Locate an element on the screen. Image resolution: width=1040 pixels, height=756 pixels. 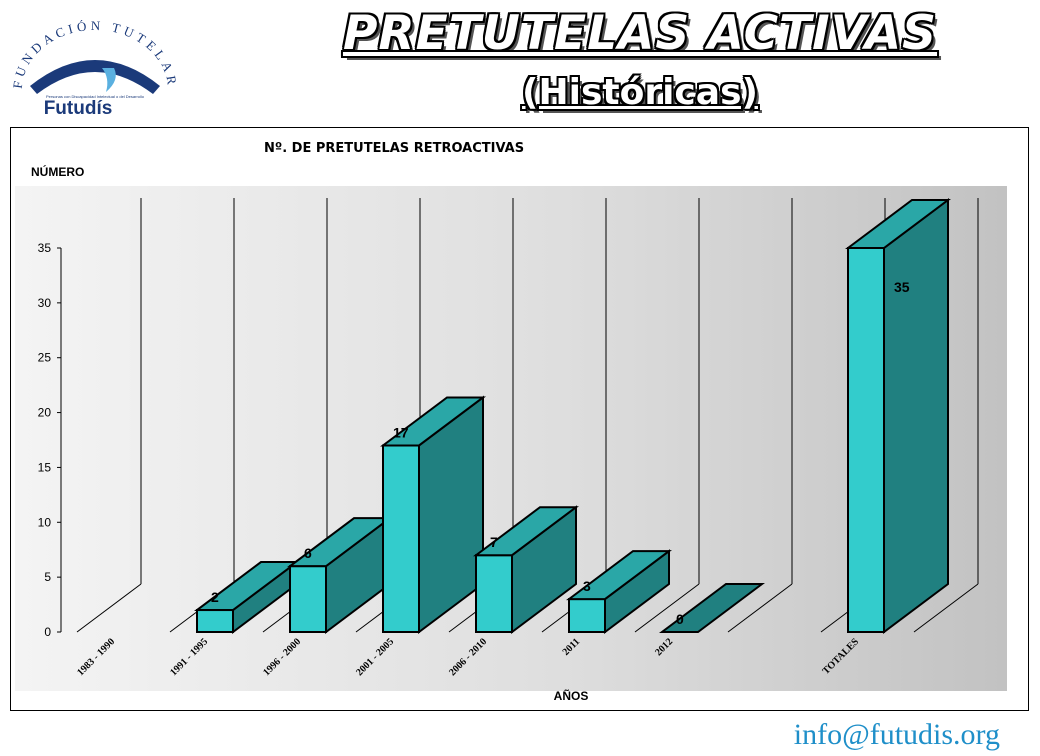
logo-brand: Futudís is located at coordinates (78, 108).